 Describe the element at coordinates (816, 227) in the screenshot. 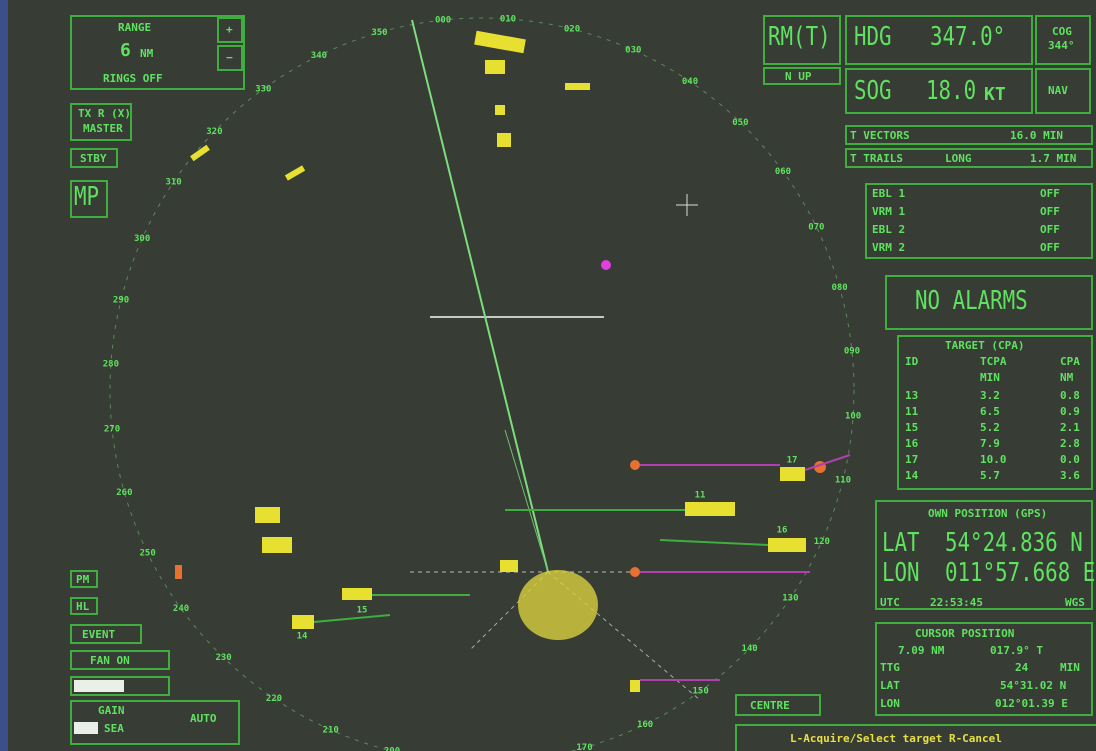

I see `bearing-label: 070` at that location.